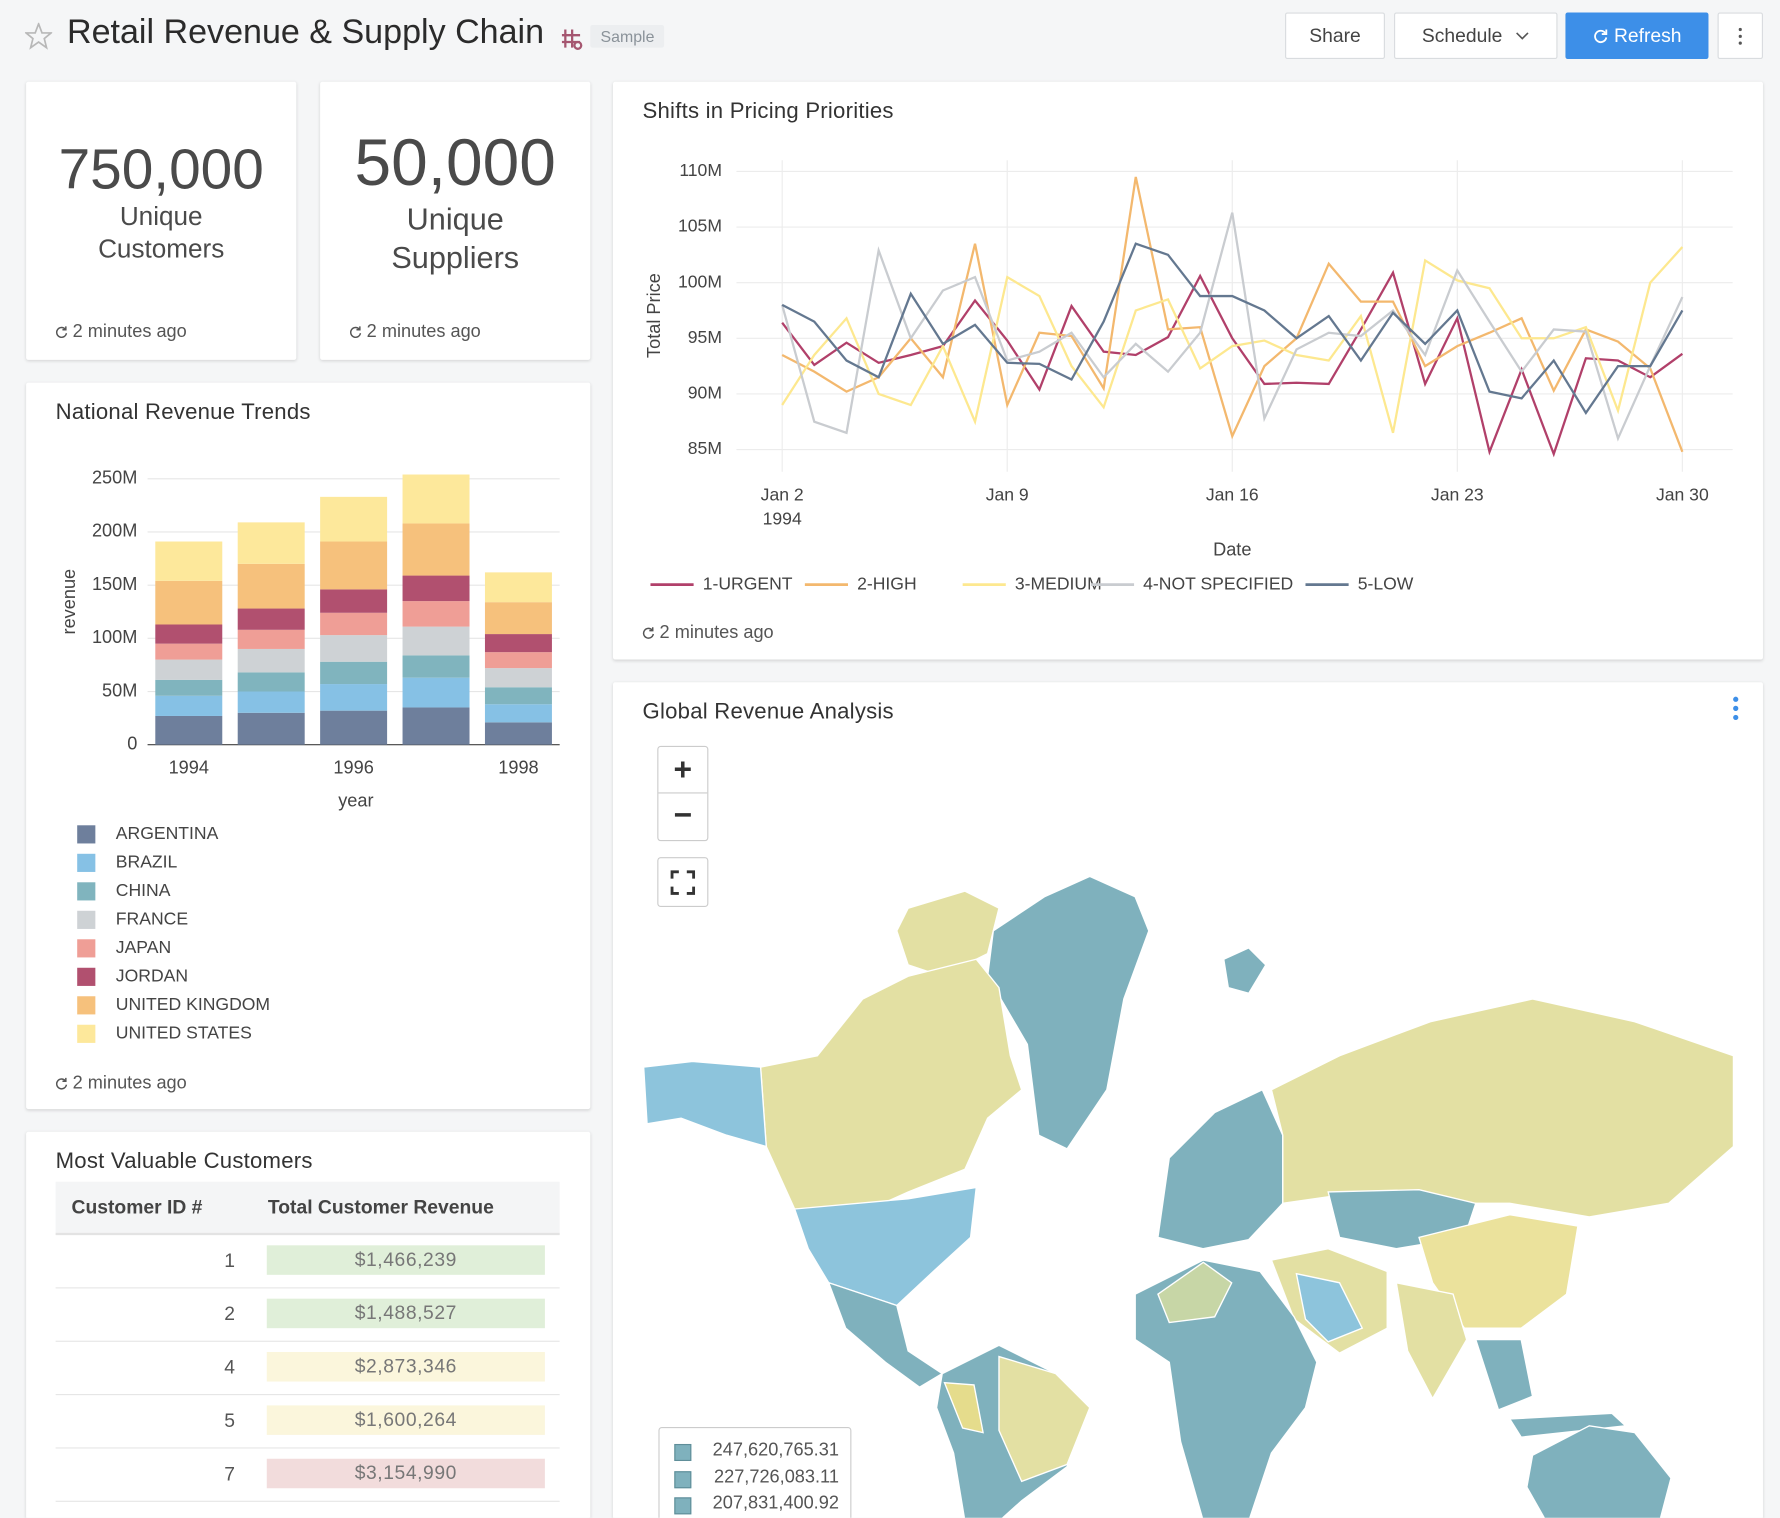 The image size is (1780, 1518). I want to click on customer-id: 7, so click(229, 1474).